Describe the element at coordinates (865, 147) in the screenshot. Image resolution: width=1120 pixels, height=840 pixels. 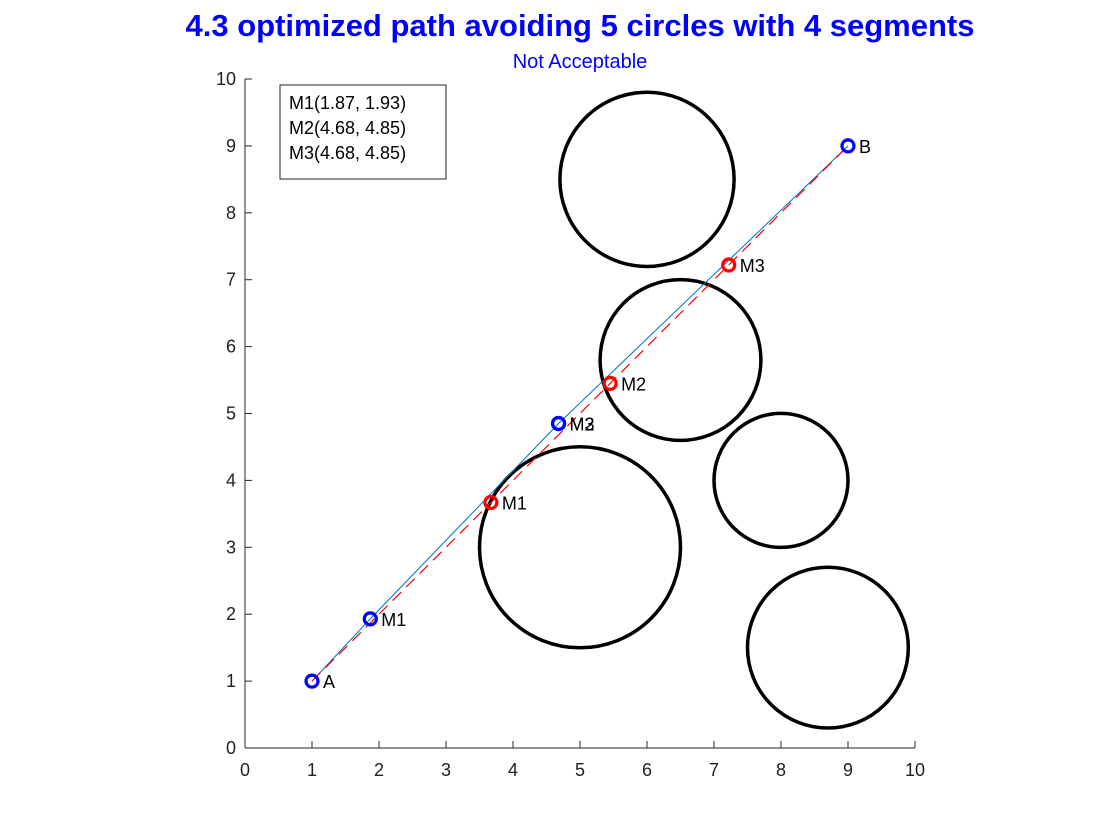
I see `point-label-b: B` at that location.